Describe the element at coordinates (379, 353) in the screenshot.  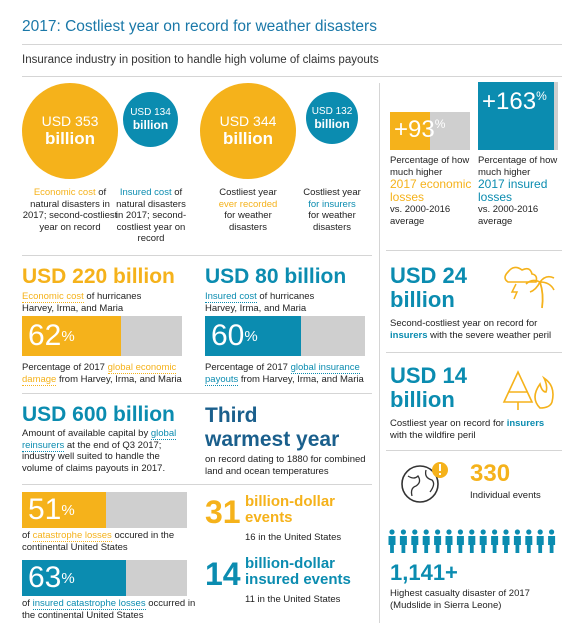
I see `column-divider` at that location.